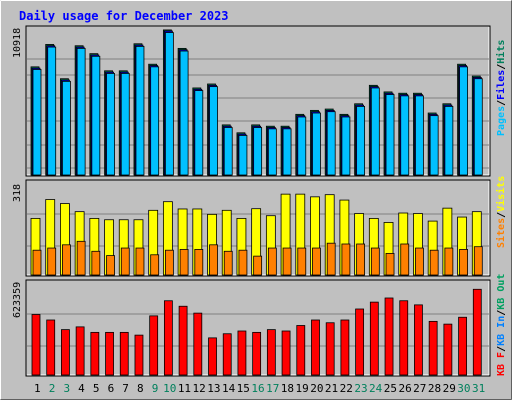  What do you see at coordinates (501, 233) in the screenshot?
I see `legend-entry: Sites` at bounding box center [501, 233].